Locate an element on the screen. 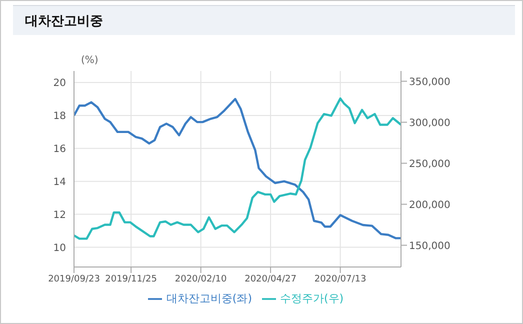 This screenshot has width=523, height=324. x-tick-label: 2020/07/13 is located at coordinates (340, 279).